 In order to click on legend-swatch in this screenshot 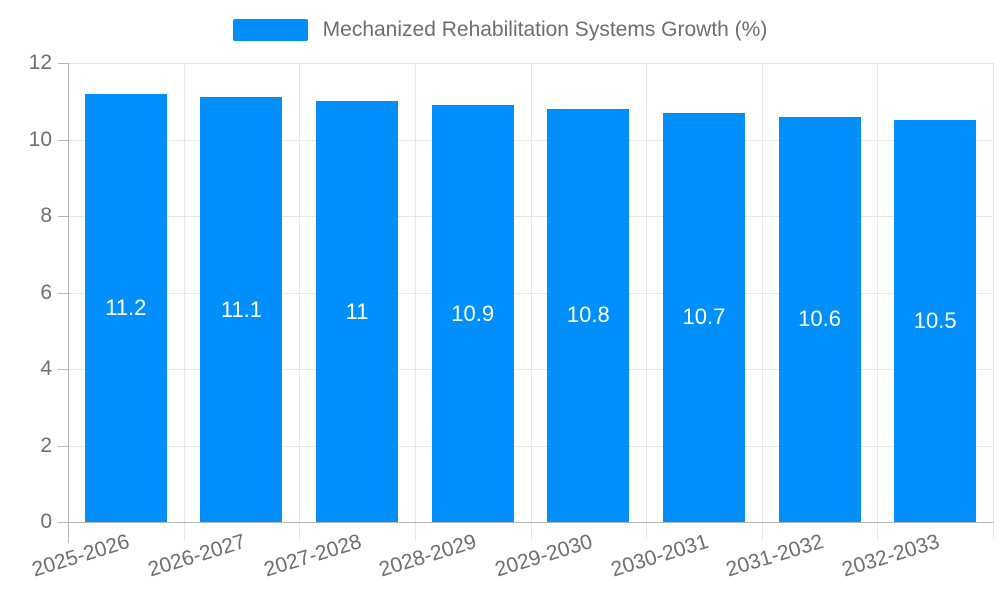, I will do `click(270, 30)`.